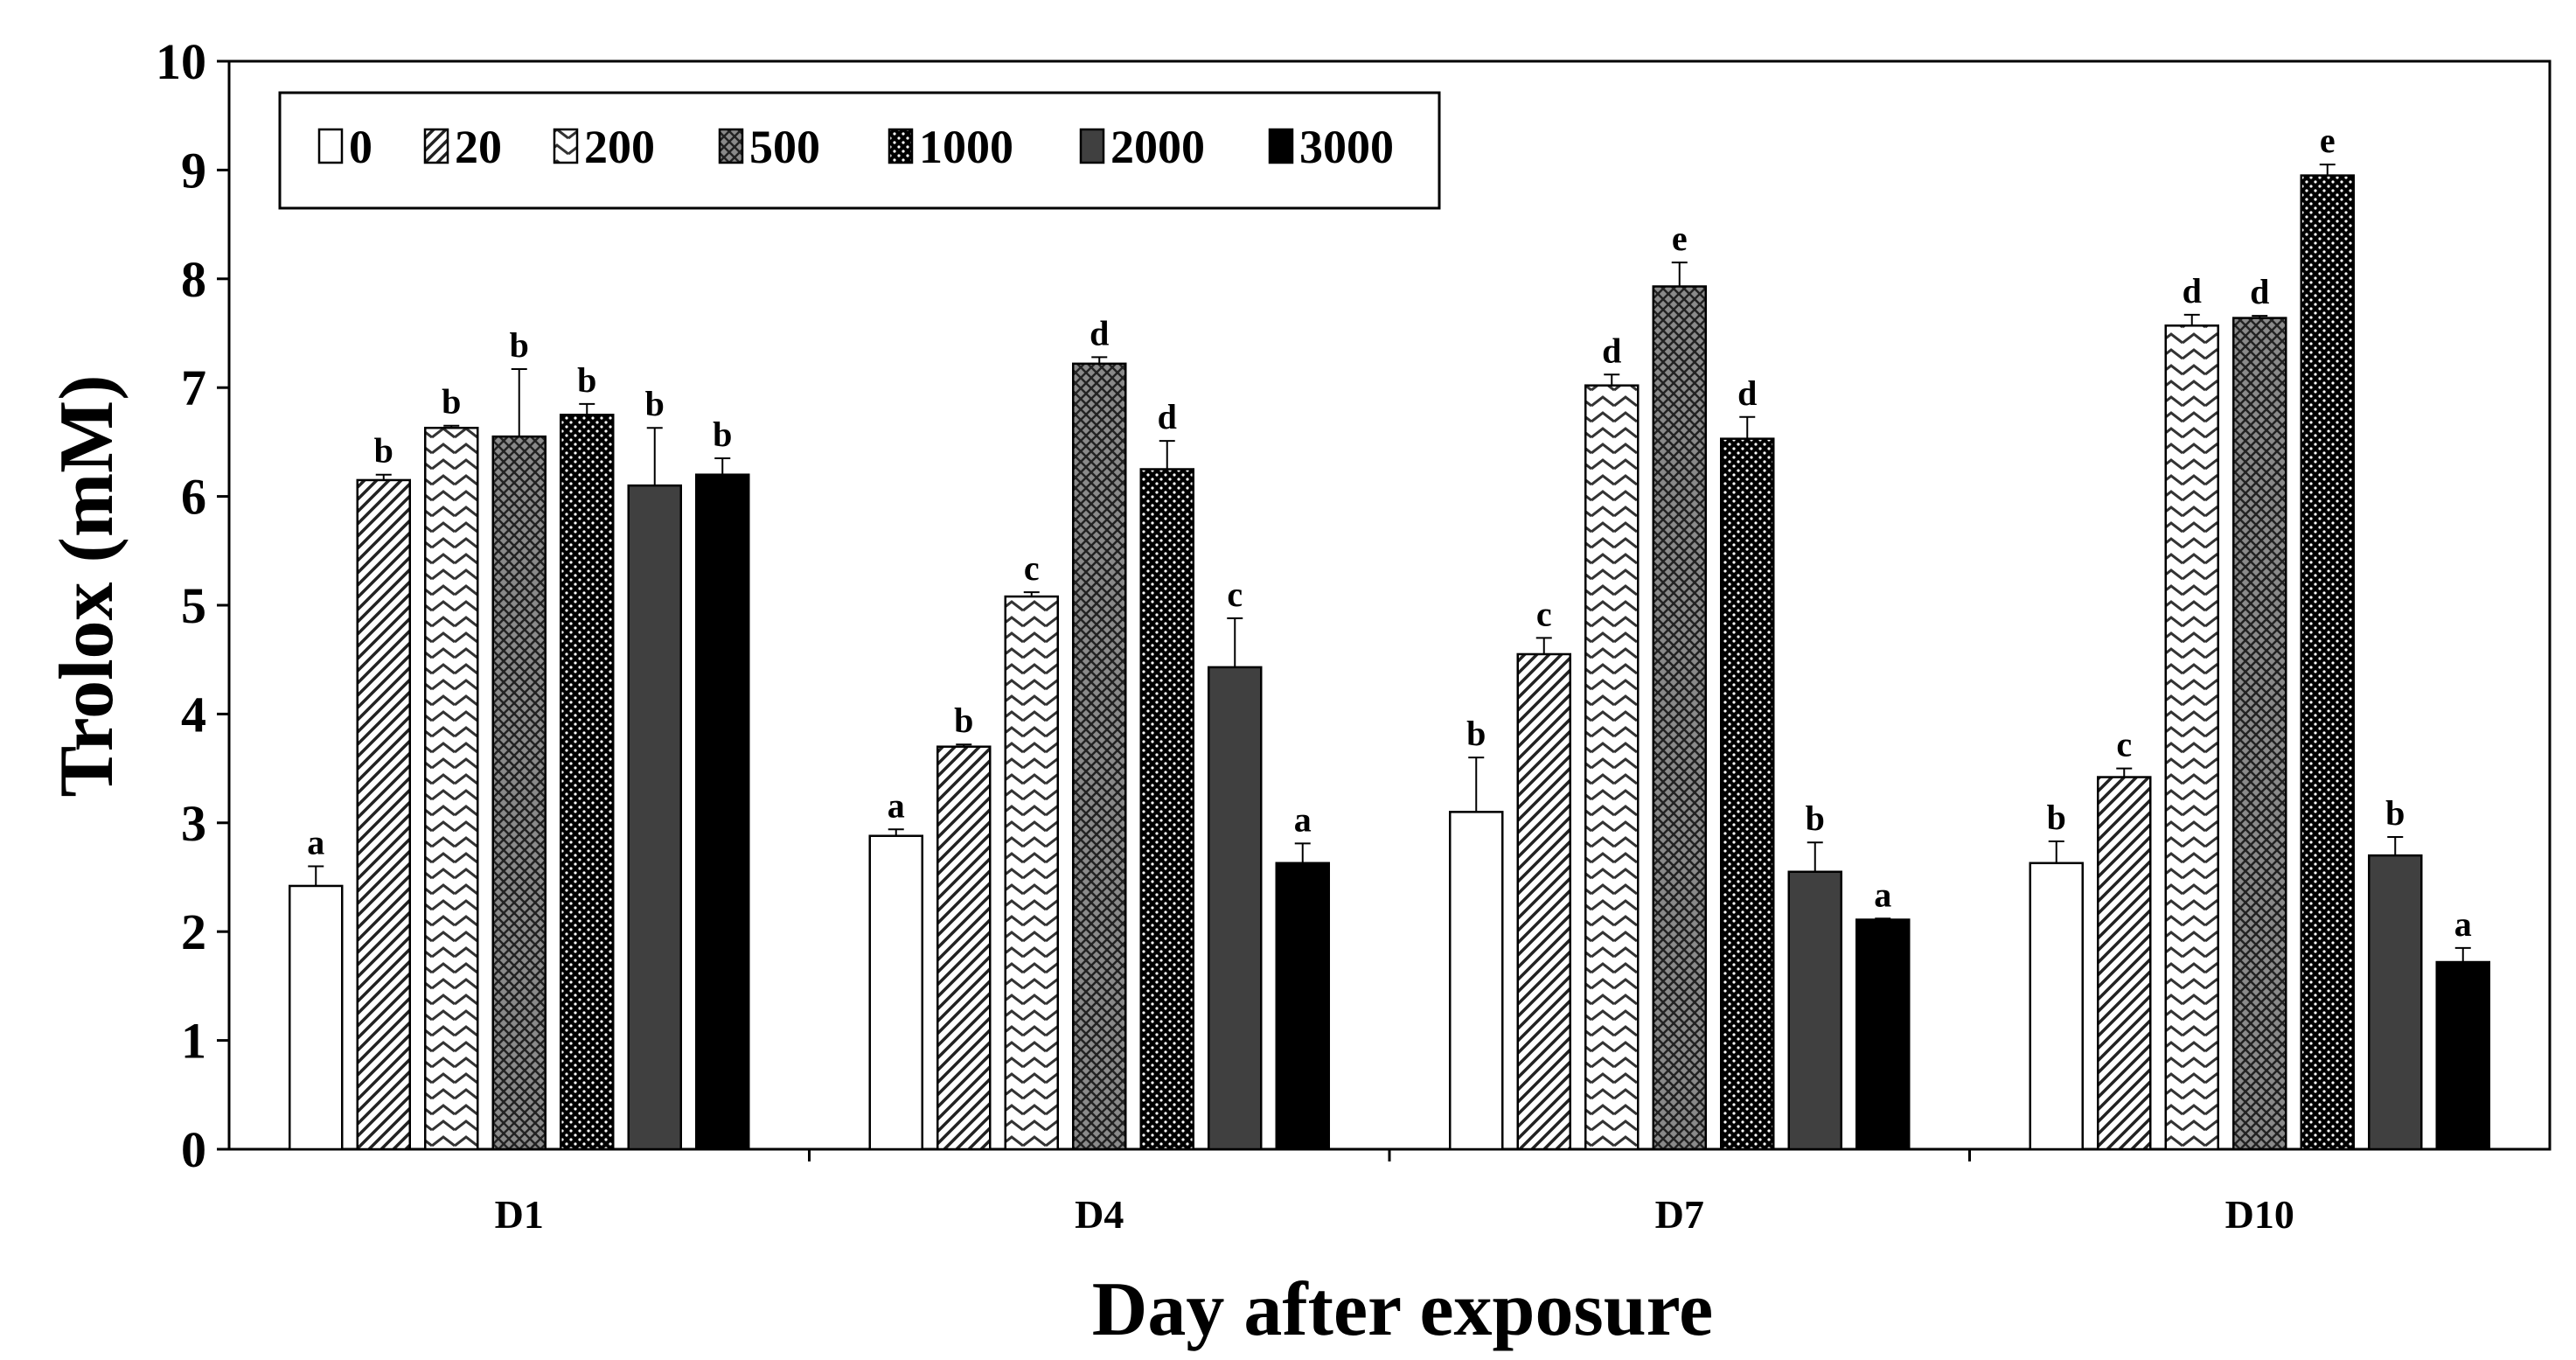  I want to click on bar-500-D4, so click(1099, 756).